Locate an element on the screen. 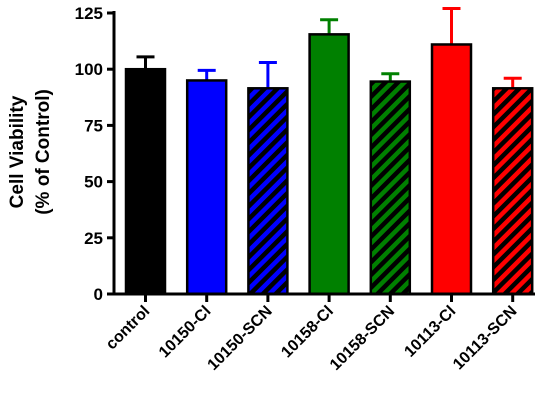 The height and width of the screenshot is (409, 550). x-tick-label: 10113-SCN is located at coordinates (485, 338).